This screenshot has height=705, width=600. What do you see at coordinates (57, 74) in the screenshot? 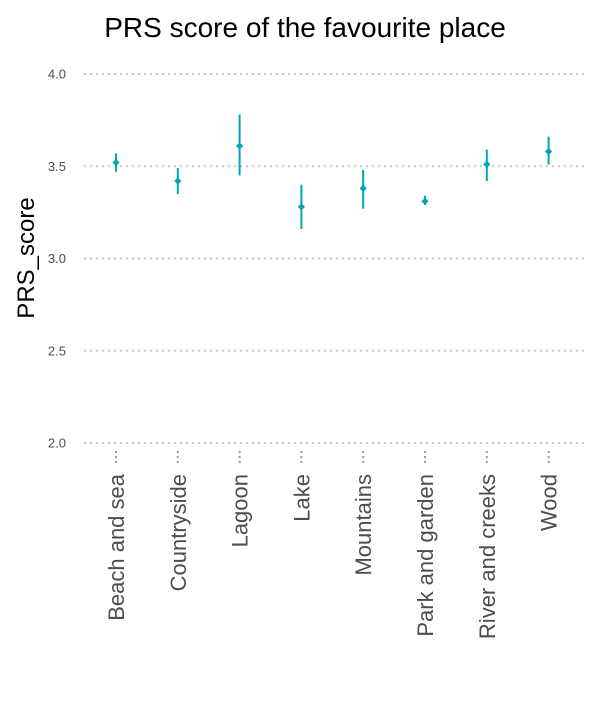
I see `y-tick-label-4: 4.0` at bounding box center [57, 74].